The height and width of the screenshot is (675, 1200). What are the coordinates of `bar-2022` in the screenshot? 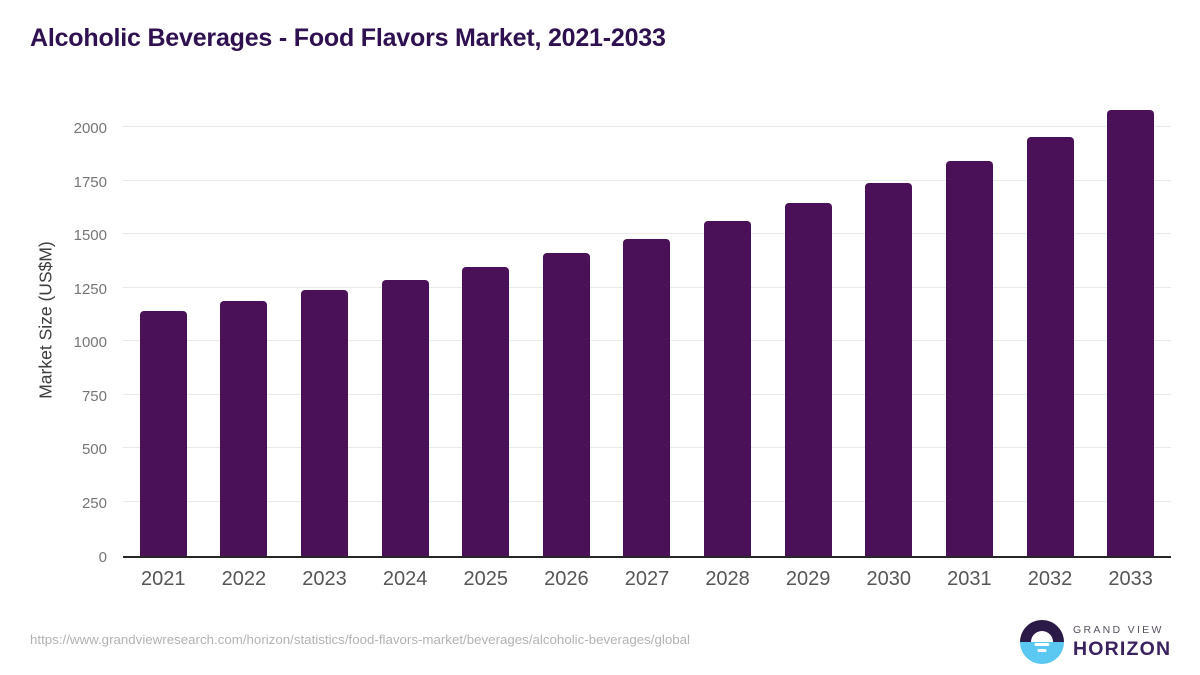 It's located at (244, 428).